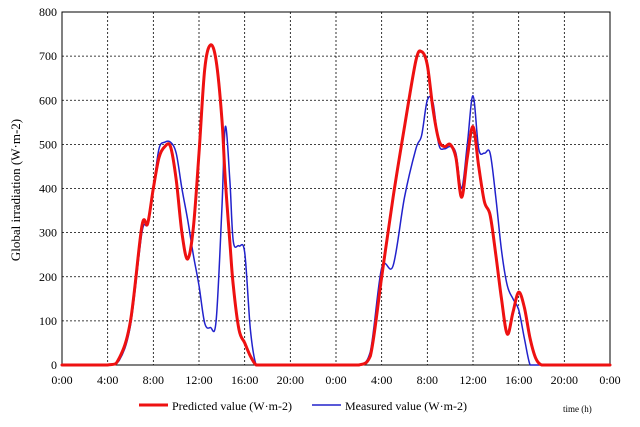 The height and width of the screenshot is (427, 640). I want to click on y-tick-label: 800, so click(48, 12).